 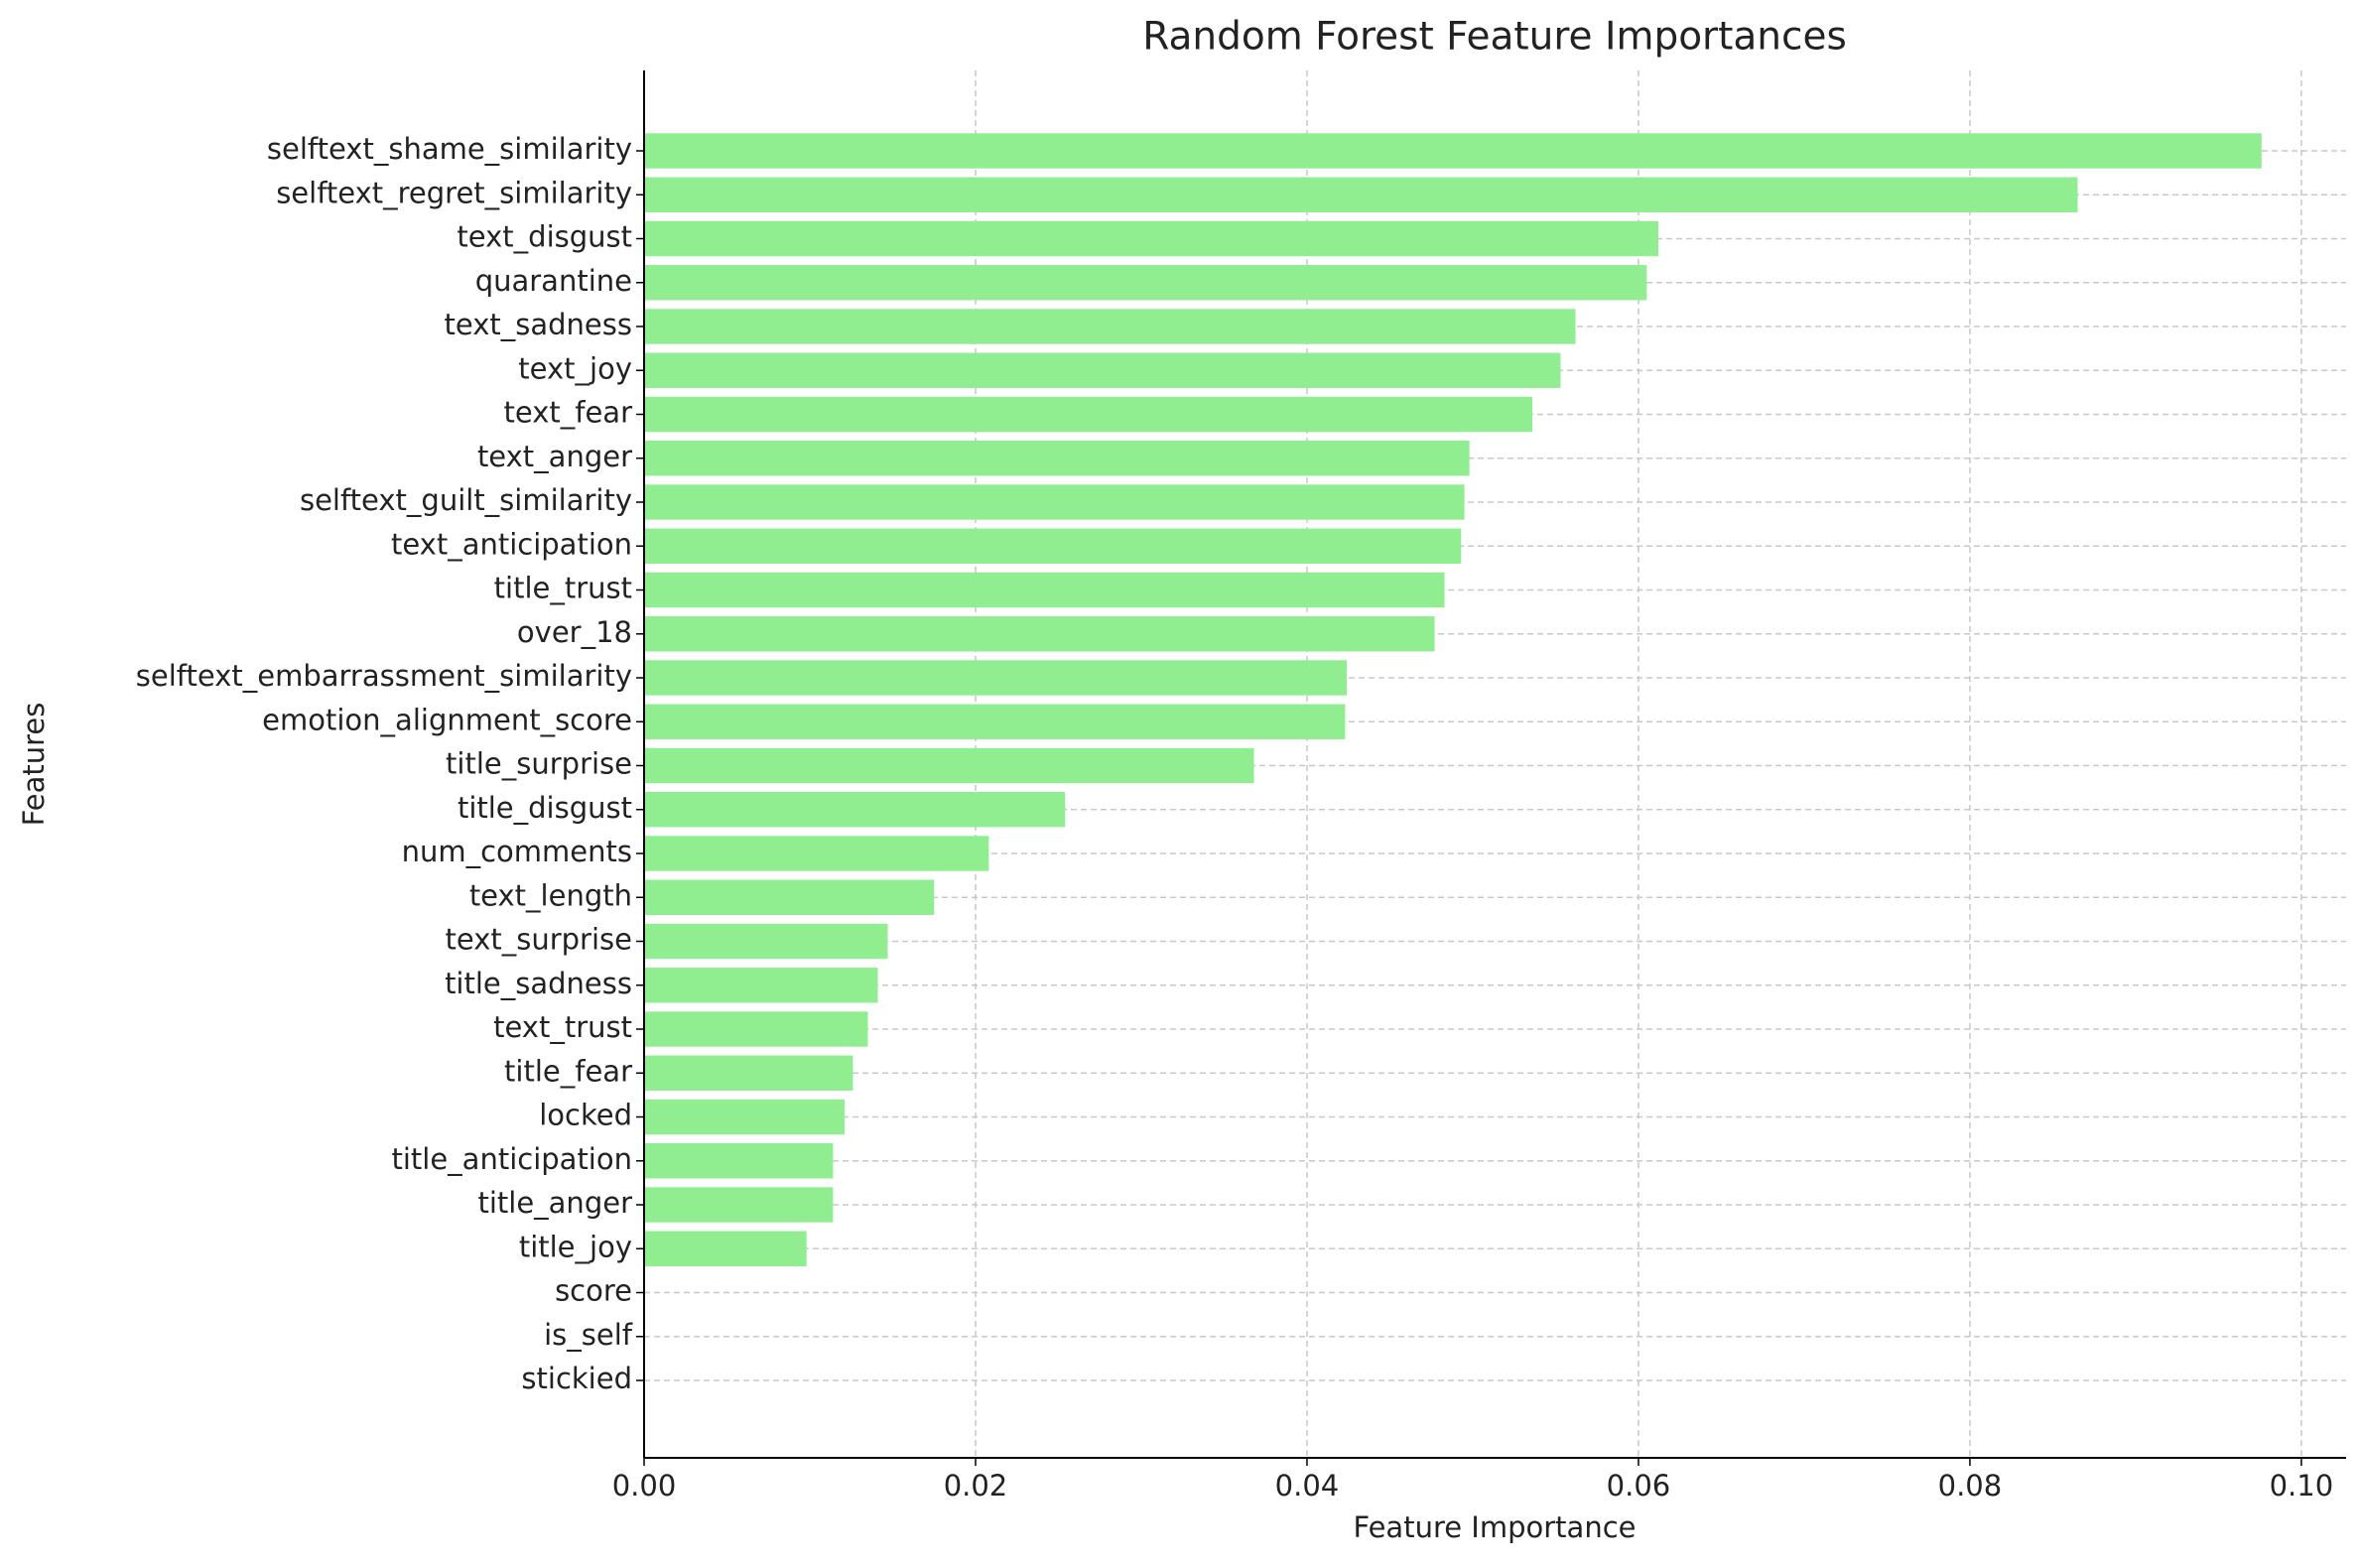 I want to click on y-tick-label: text_sadness, so click(x=538, y=324).